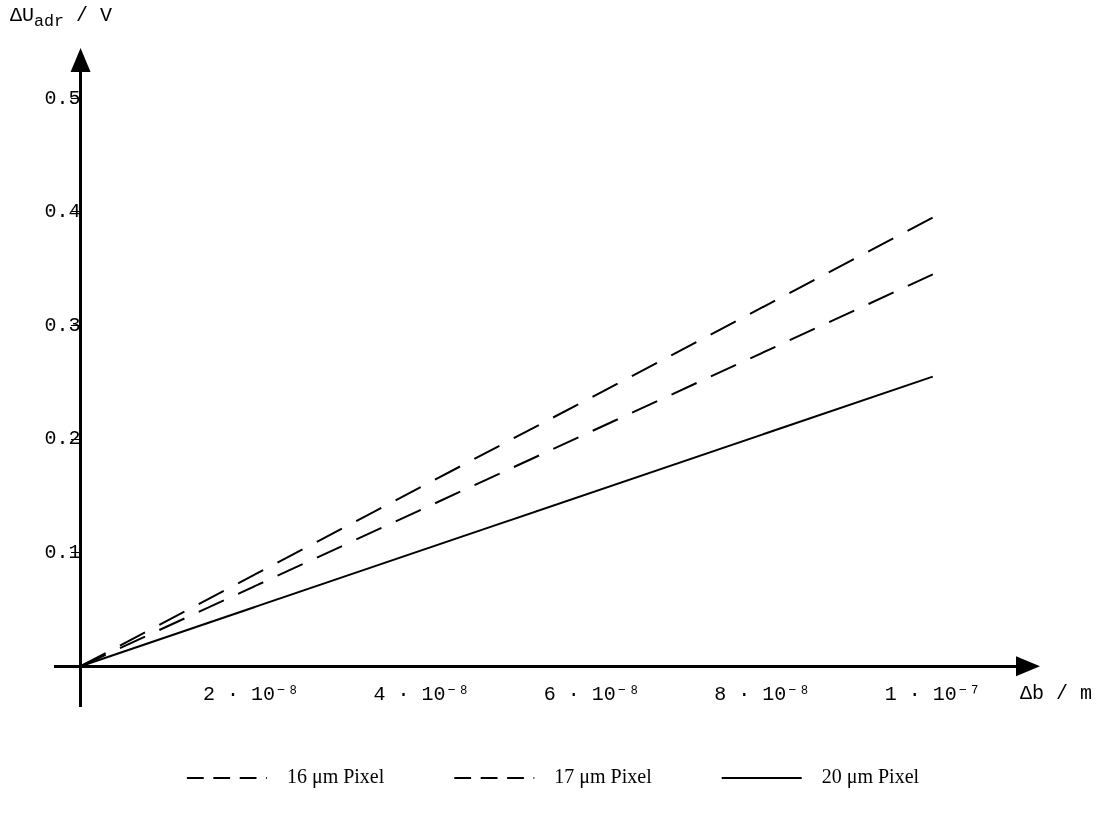  Describe the element at coordinates (335, 777) in the screenshot. I see `legend-label: 16 μm Pixel` at that location.